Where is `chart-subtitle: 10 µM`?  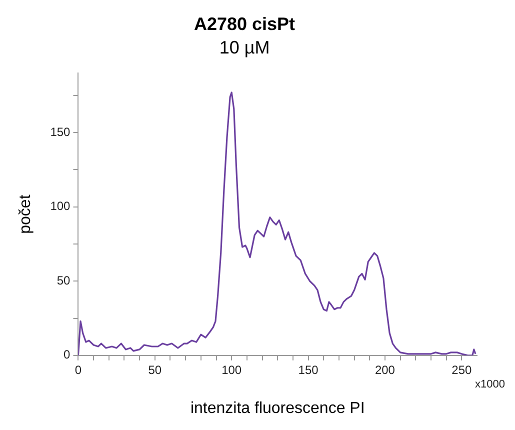
chart-subtitle: 10 µM is located at coordinates (244, 47).